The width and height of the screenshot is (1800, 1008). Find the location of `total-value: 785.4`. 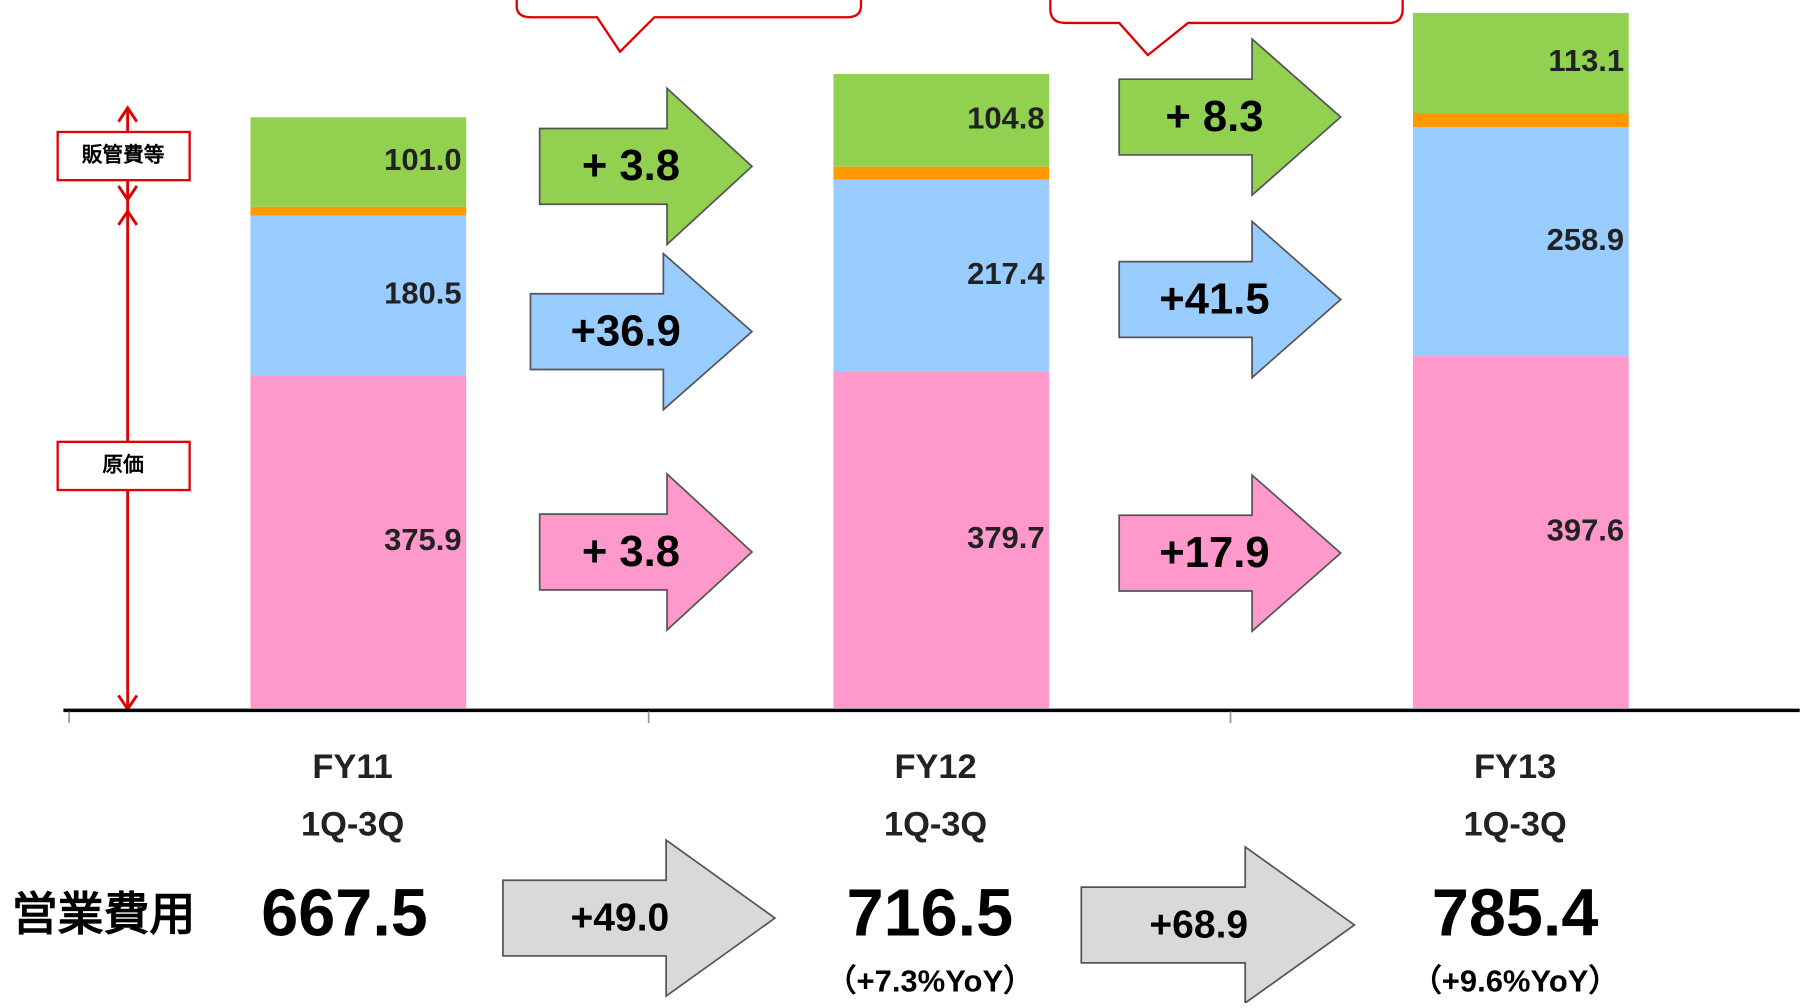

total-value: 785.4 is located at coordinates (1515, 914).